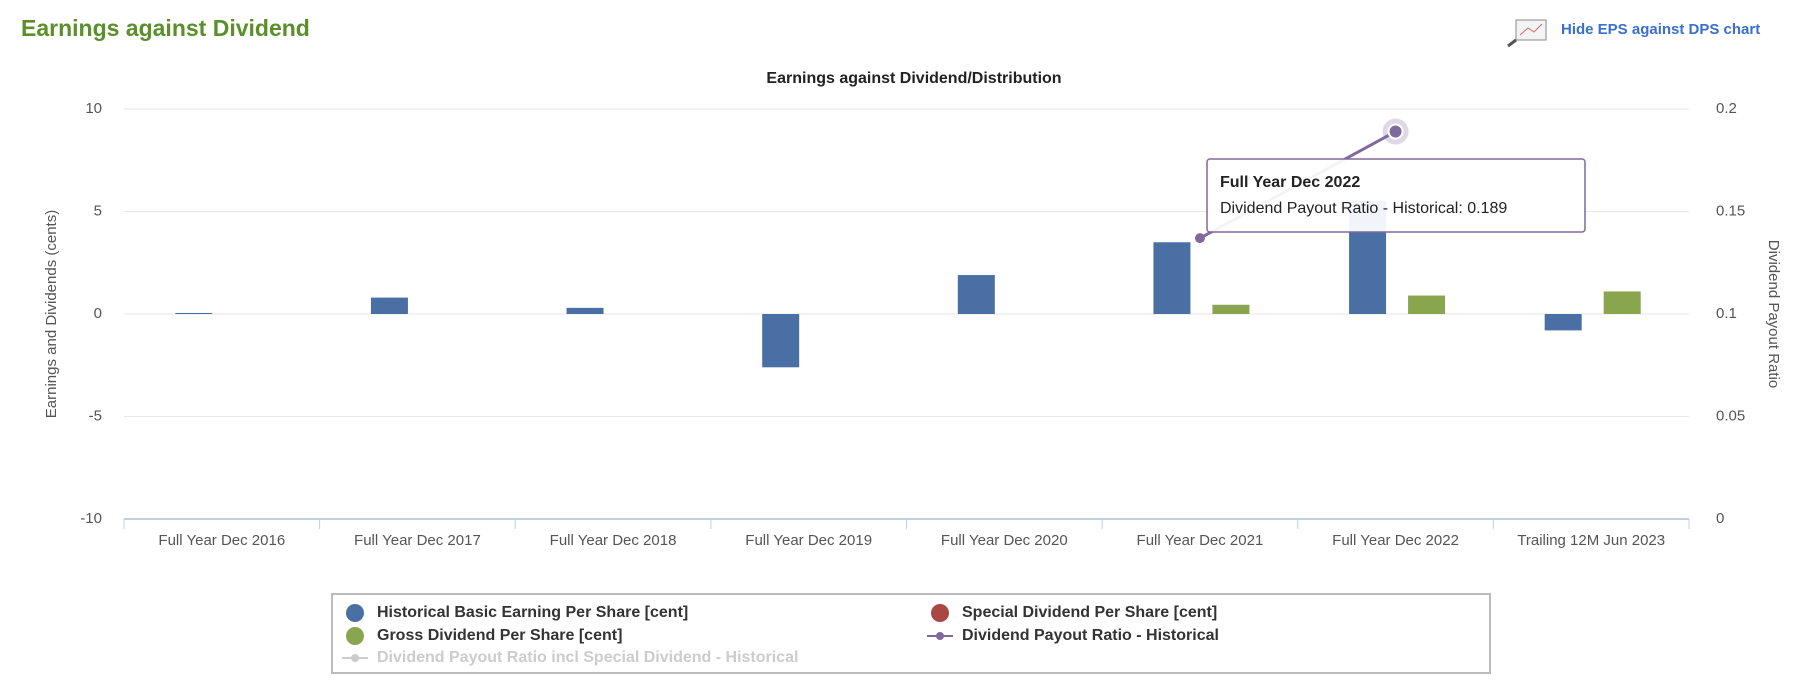 The width and height of the screenshot is (1811, 681). I want to click on y-tick-label: -10, so click(91, 518).